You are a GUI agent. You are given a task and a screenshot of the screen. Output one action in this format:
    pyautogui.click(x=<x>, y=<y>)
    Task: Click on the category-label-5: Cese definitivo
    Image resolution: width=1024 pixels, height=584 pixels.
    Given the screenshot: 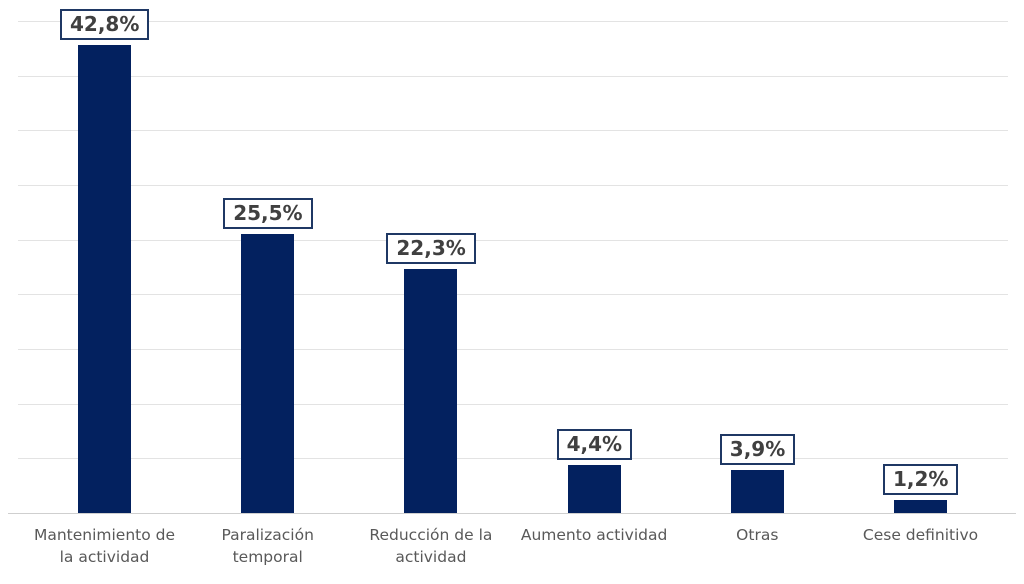 What is the action you would take?
    pyautogui.click(x=920, y=535)
    